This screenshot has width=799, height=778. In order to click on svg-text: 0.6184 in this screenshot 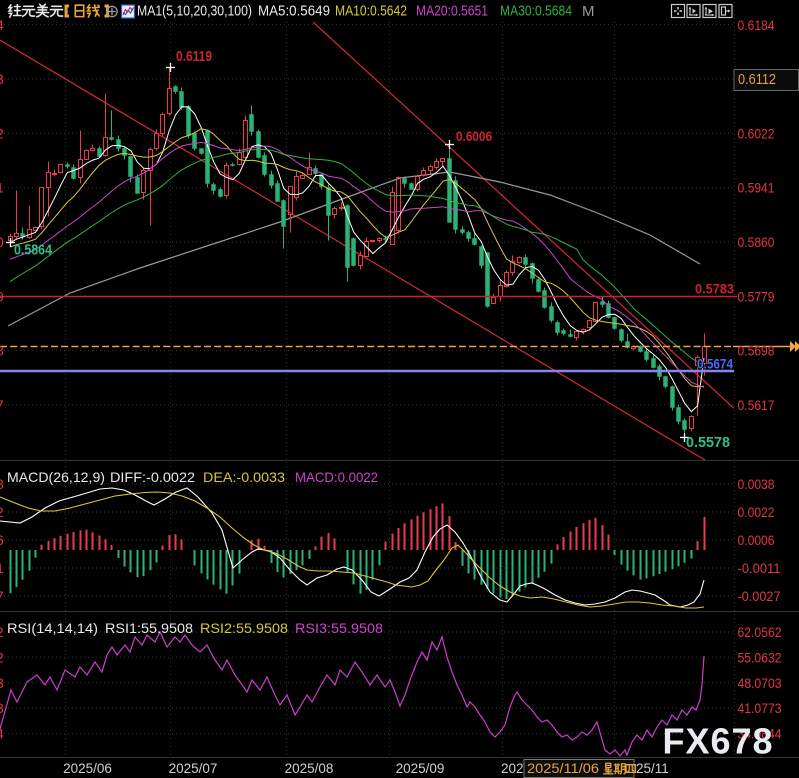, I will do `click(756, 25)`.